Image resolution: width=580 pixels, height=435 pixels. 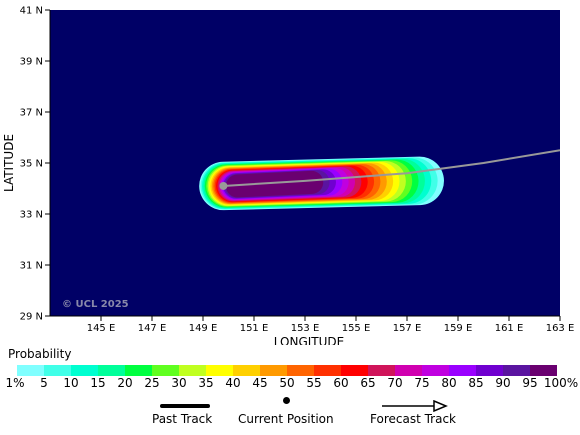 I want to click on probability-swath, so click(x=321, y=183).